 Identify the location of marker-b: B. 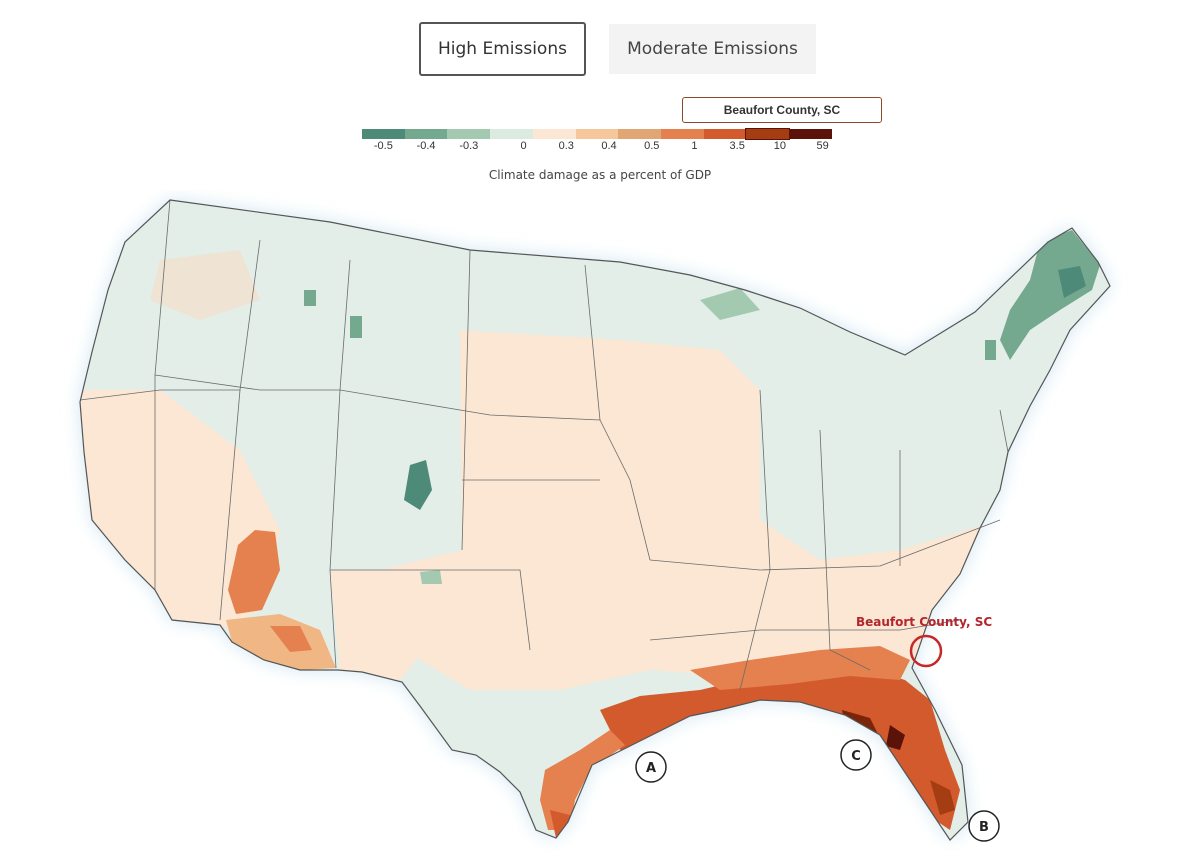
(984, 826).